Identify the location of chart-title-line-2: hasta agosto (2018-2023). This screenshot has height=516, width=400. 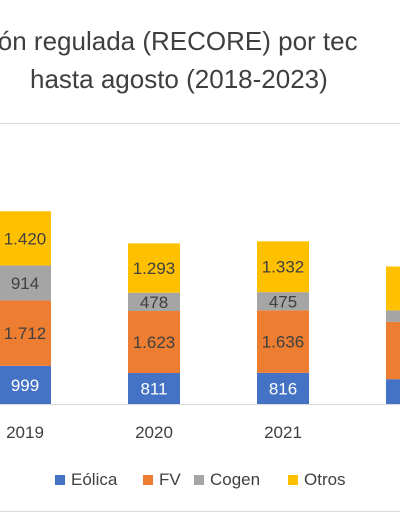
(179, 79).